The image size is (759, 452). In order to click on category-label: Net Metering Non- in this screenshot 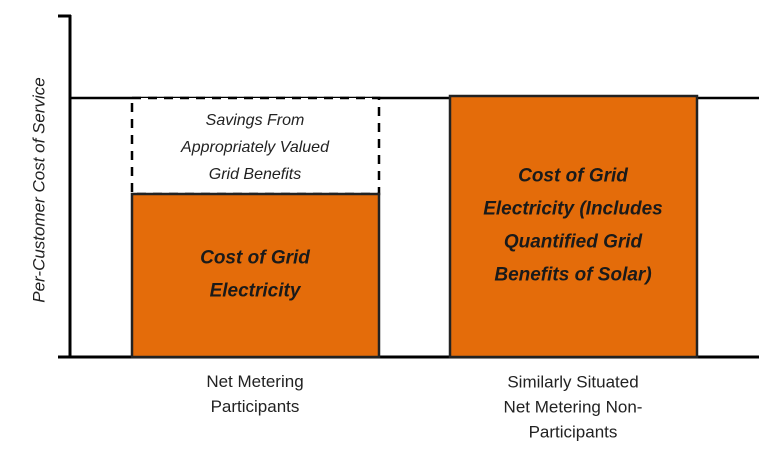, I will do `click(573, 406)`.